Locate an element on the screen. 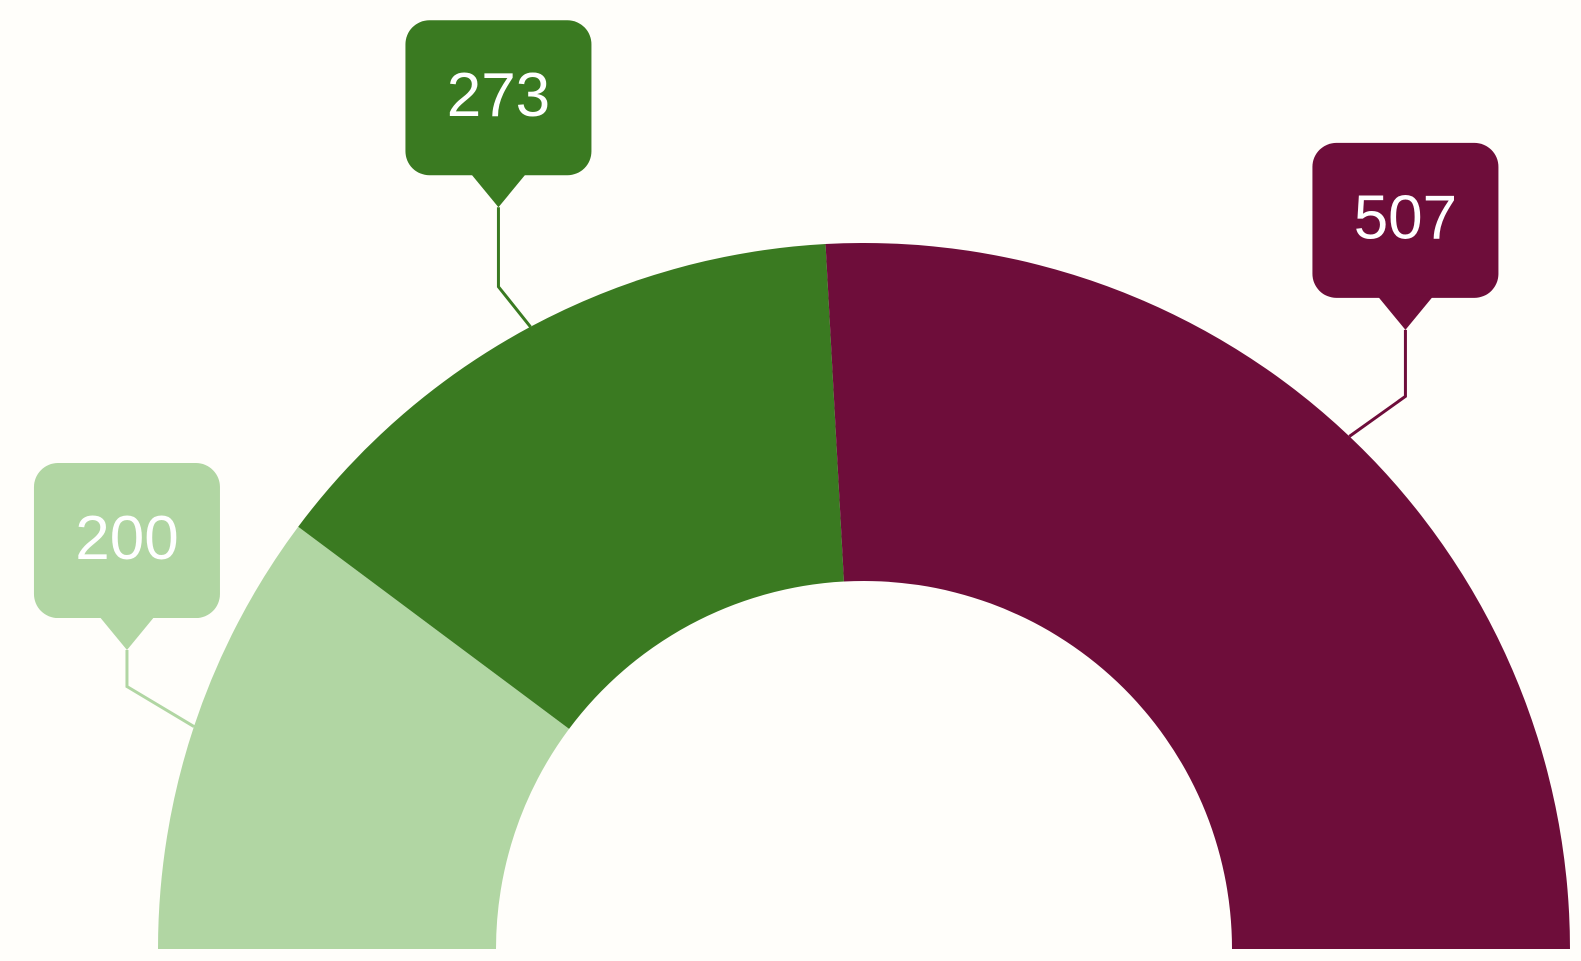 The height and width of the screenshot is (961, 1581). data-label: 507 is located at coordinates (1405, 218).